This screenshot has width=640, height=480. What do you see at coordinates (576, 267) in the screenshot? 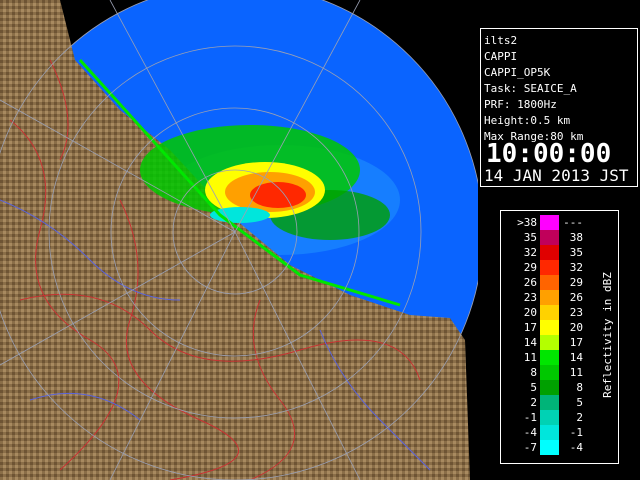
I see `legend-high: 32` at bounding box center [576, 267].